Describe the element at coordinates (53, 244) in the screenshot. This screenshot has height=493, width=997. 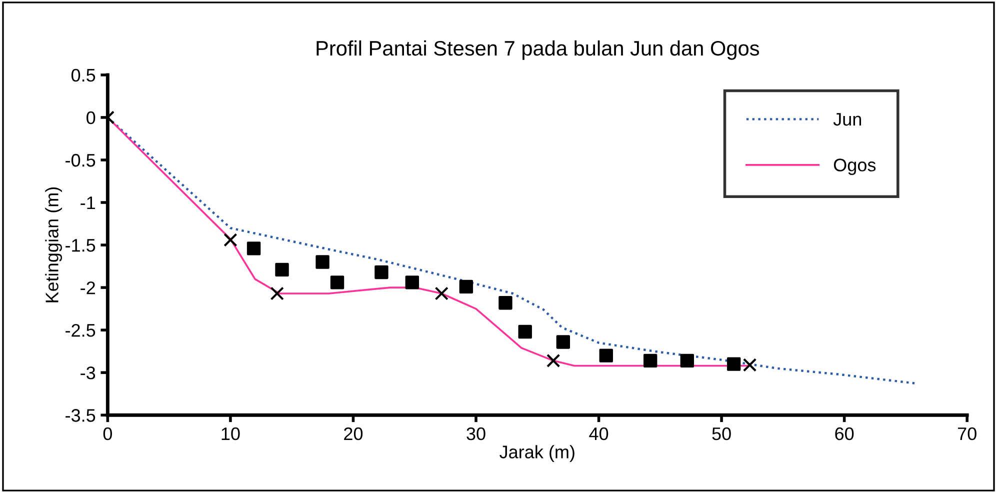
I see `y-axis-title: Ketinggian (m)` at that location.